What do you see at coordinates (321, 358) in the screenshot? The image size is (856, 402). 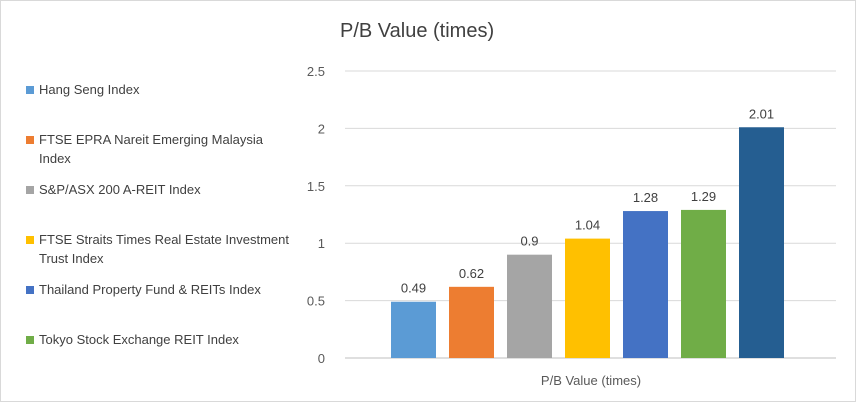 I see `y-tick-label: 0` at bounding box center [321, 358].